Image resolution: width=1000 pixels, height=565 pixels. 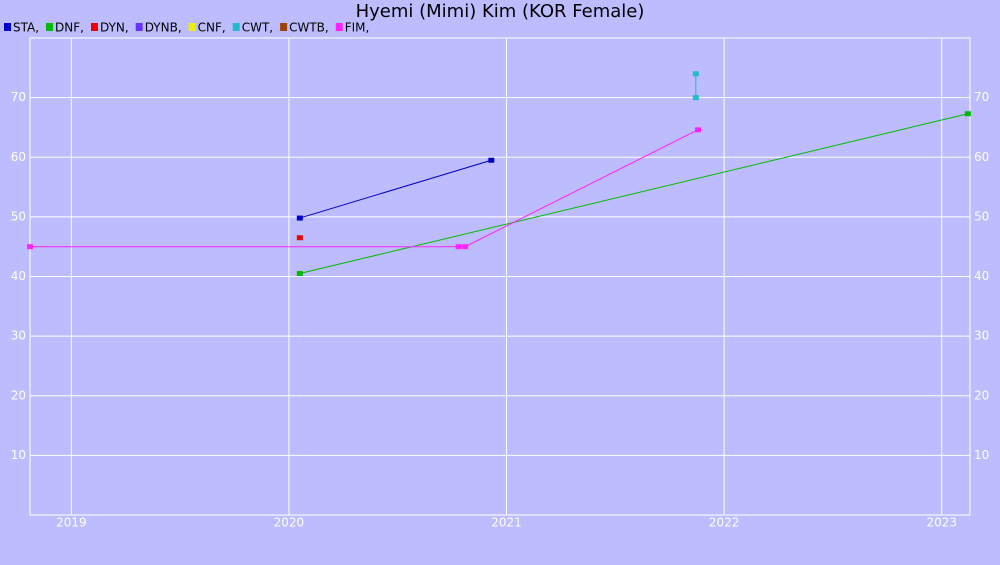 I want to click on y2-tick-label: 10, so click(x=981, y=455).